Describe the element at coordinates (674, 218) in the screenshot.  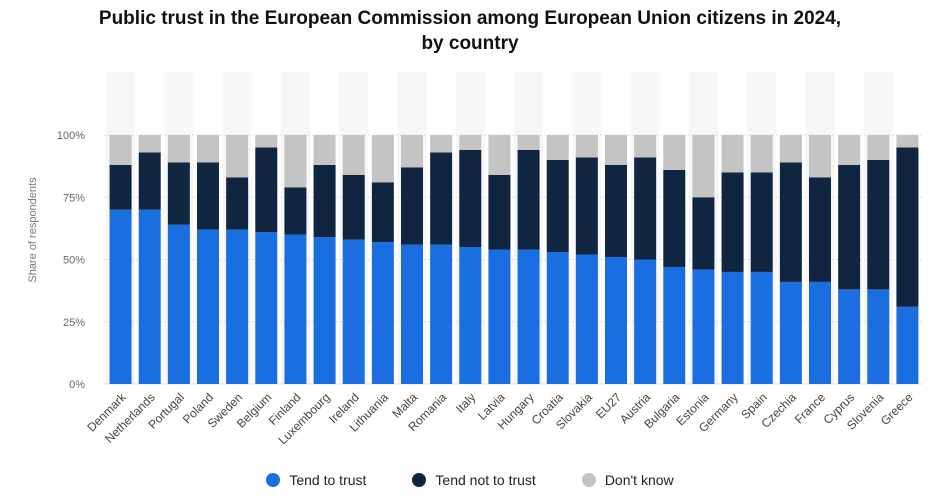
I see `bar-not-trust-bulgaria` at that location.